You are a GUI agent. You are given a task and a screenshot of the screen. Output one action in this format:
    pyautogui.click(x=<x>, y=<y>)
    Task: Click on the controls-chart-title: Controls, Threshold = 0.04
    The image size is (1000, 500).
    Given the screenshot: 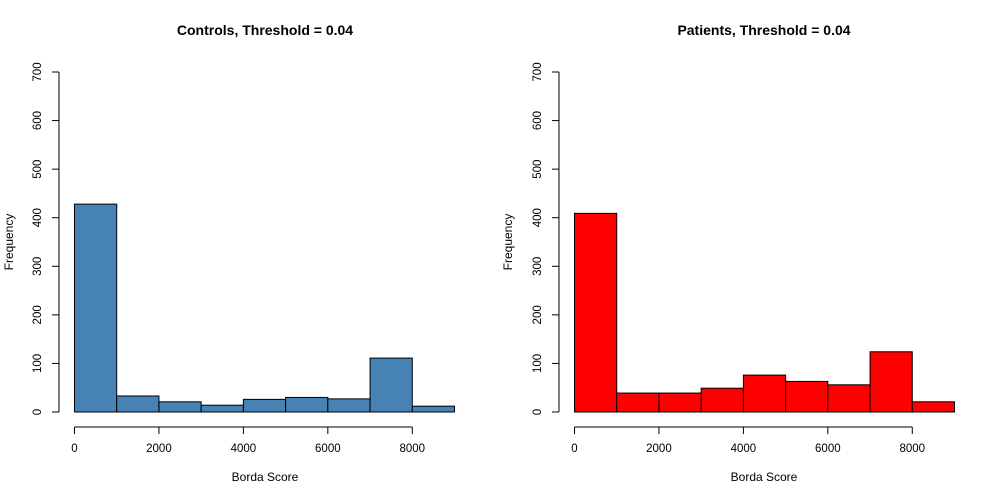 What is the action you would take?
    pyautogui.click(x=265, y=30)
    